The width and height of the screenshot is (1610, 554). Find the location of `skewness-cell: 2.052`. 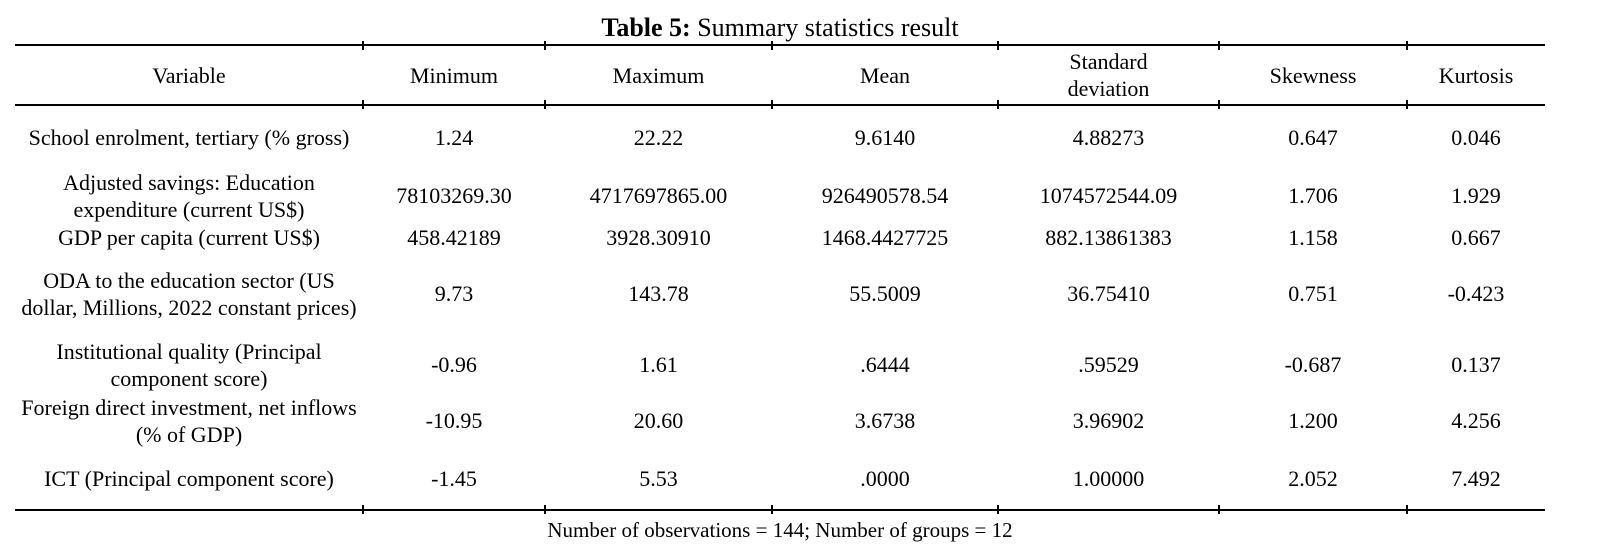

skewness-cell: 2.052 is located at coordinates (1312, 481).